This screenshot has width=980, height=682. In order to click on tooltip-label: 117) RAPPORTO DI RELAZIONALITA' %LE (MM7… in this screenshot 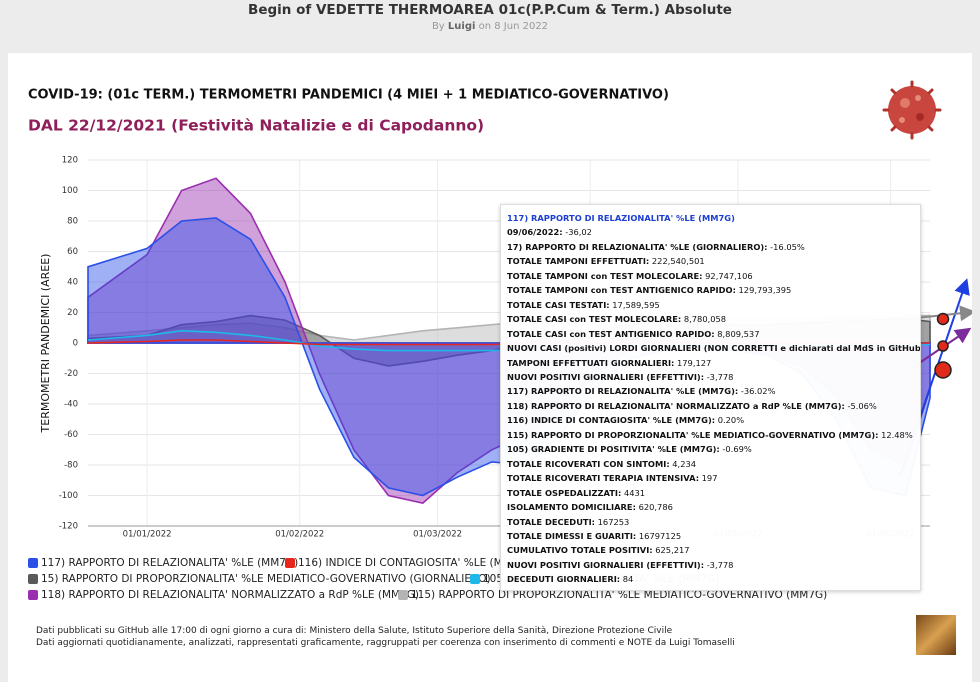, I will do `click(623, 391)`.